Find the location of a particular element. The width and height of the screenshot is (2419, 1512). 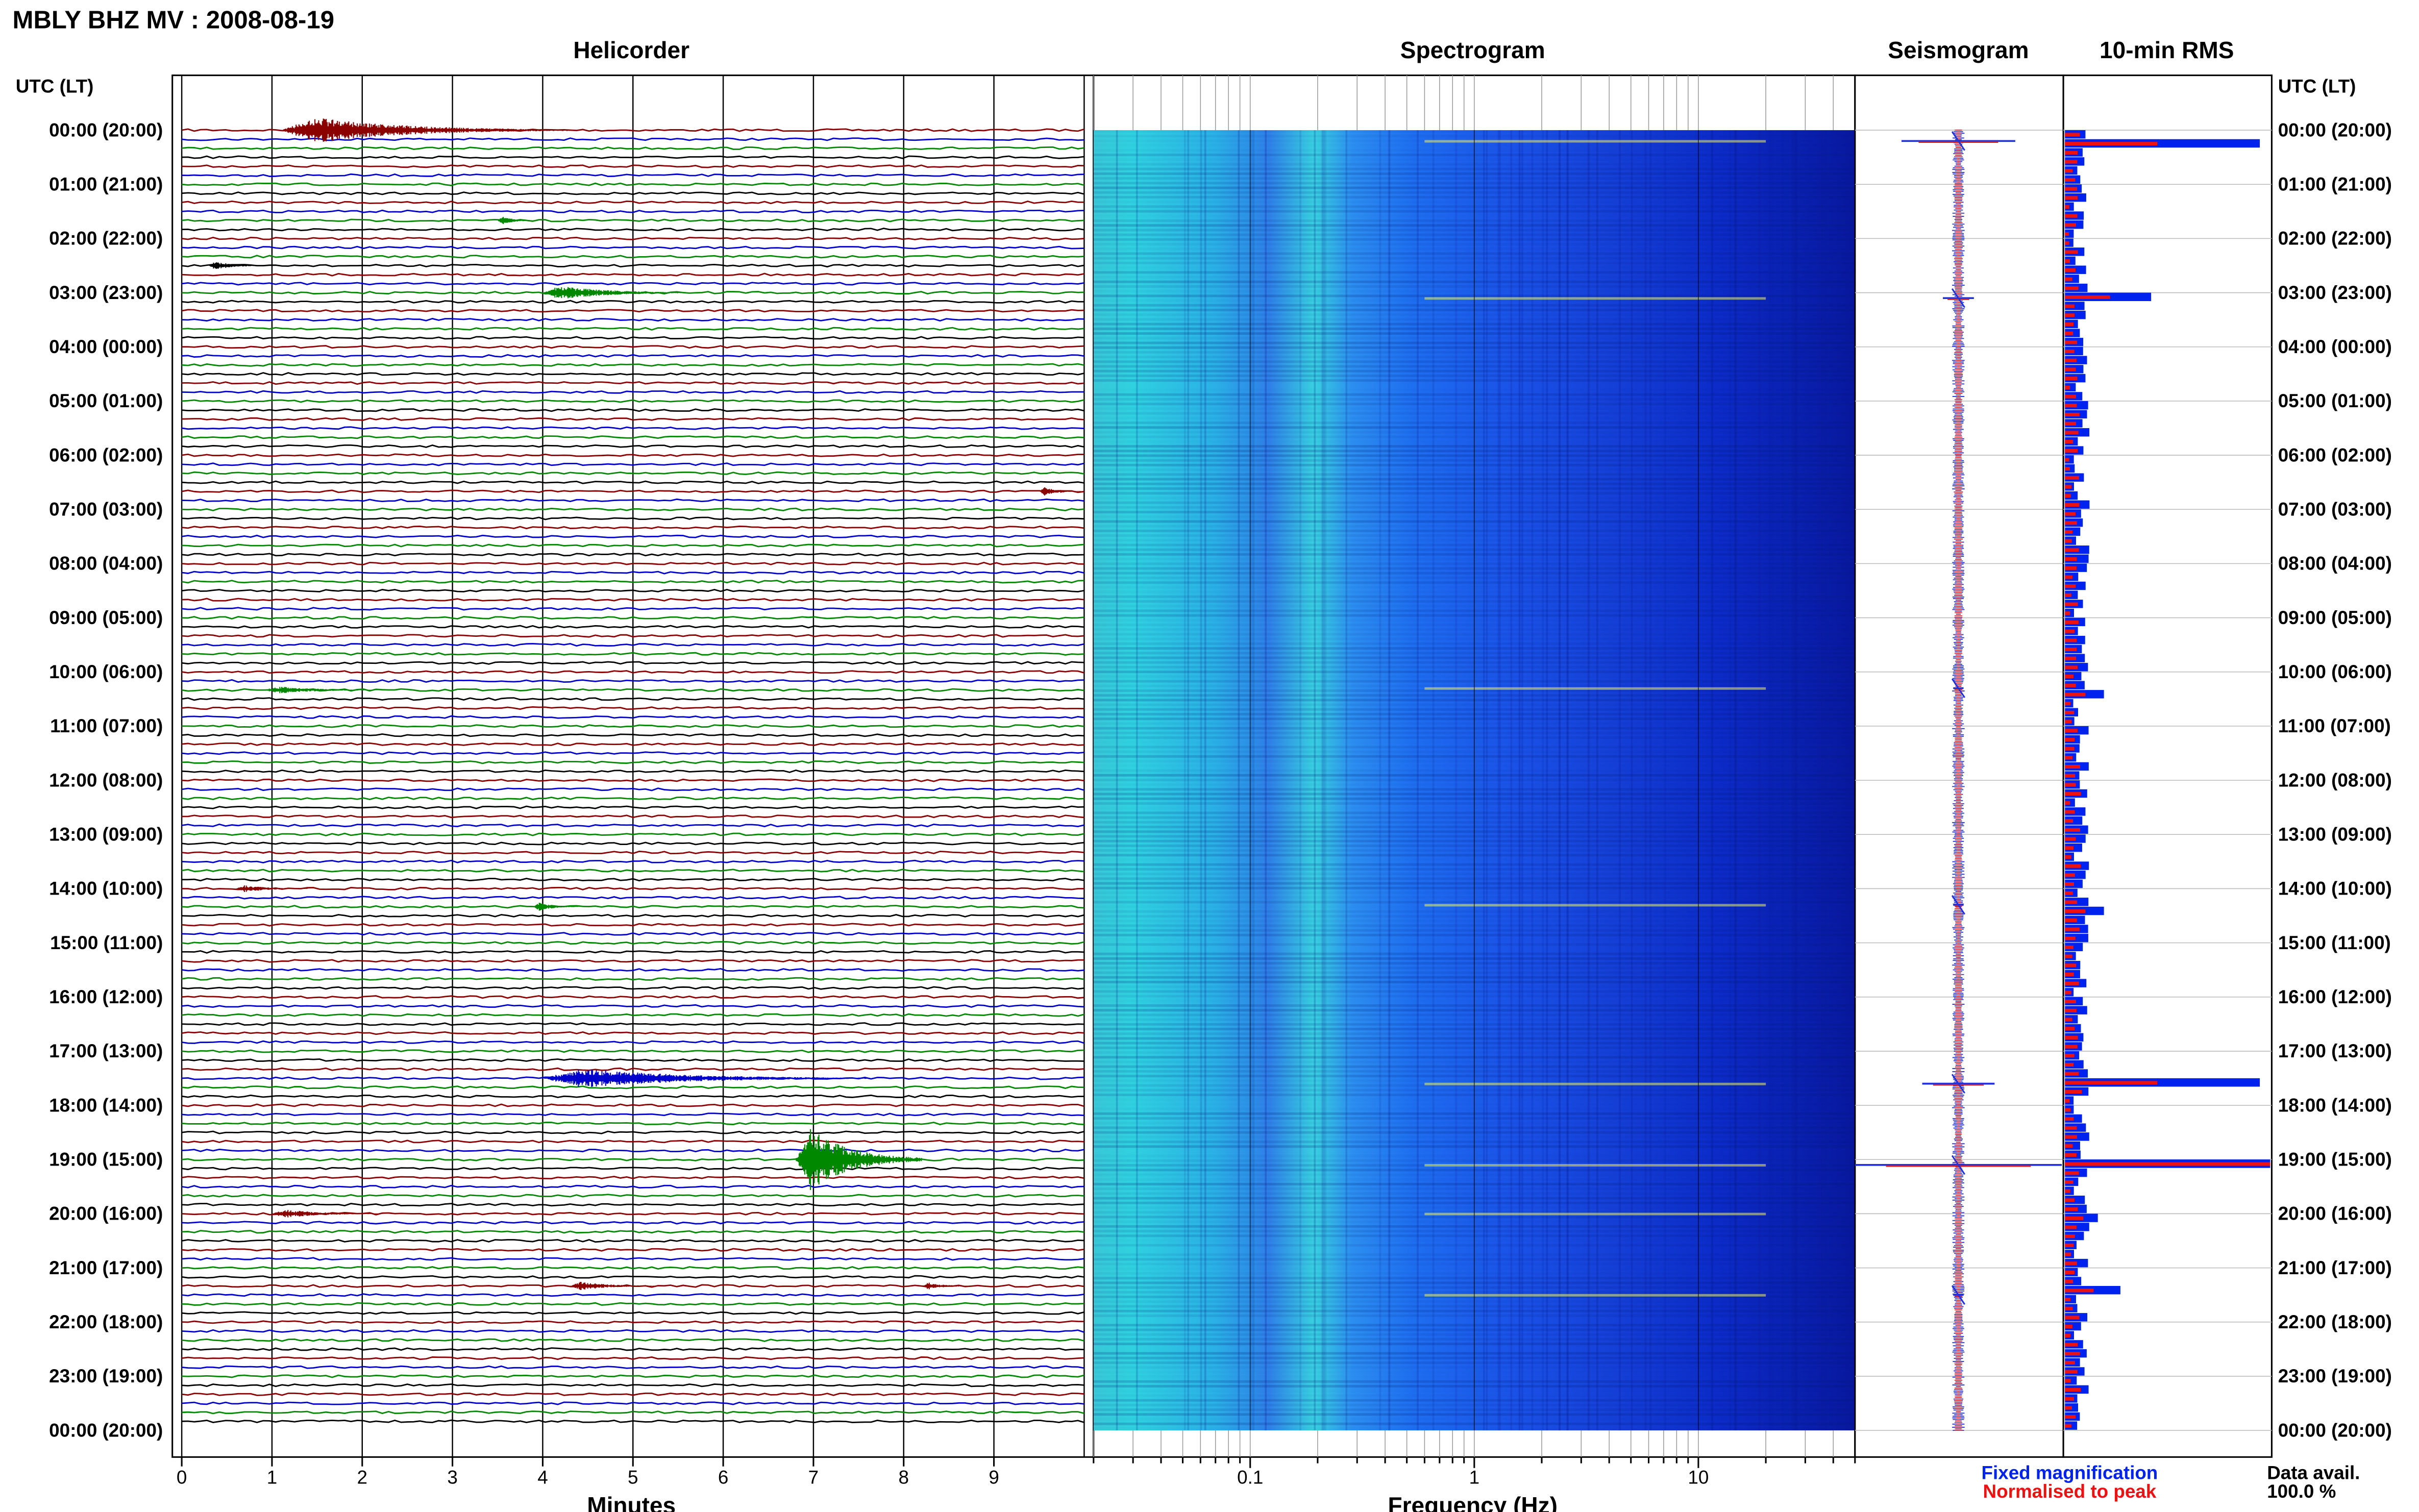

helicorder-x-tick-label: 7 is located at coordinates (813, 1477).